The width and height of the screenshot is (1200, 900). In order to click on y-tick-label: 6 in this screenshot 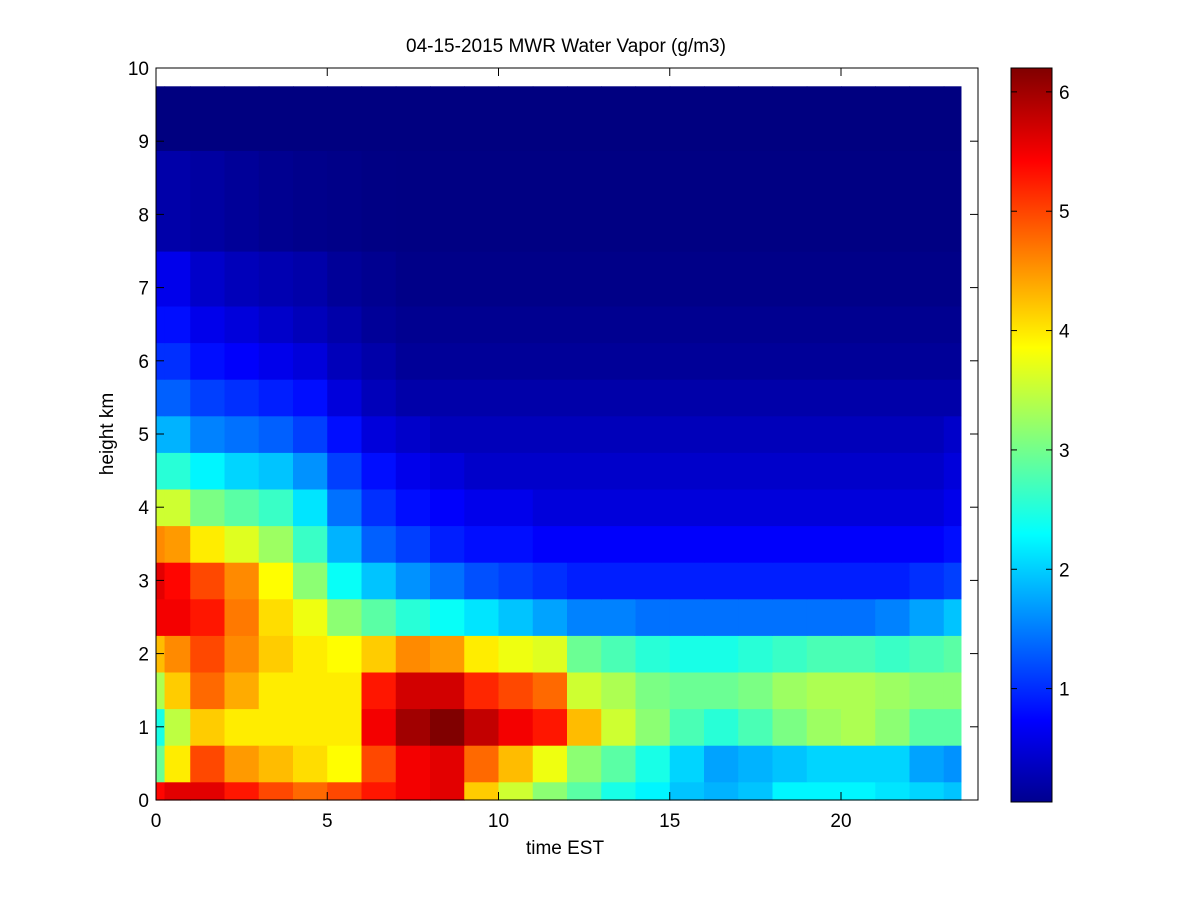, I will do `click(143, 362)`.